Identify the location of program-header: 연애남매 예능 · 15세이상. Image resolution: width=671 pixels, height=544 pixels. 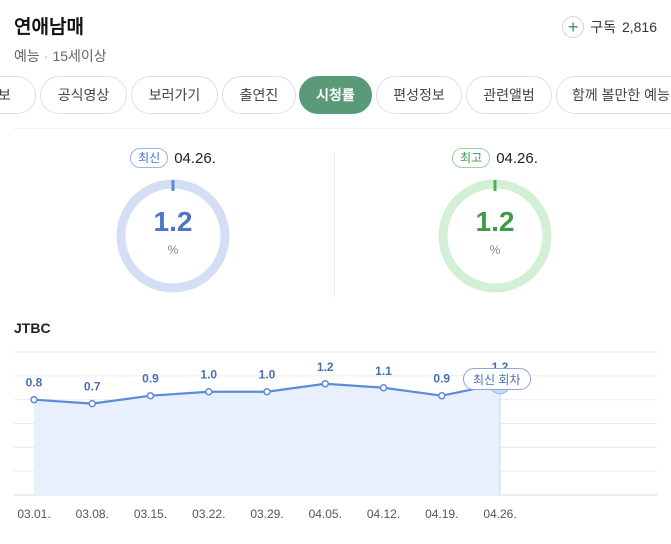
(60, 39).